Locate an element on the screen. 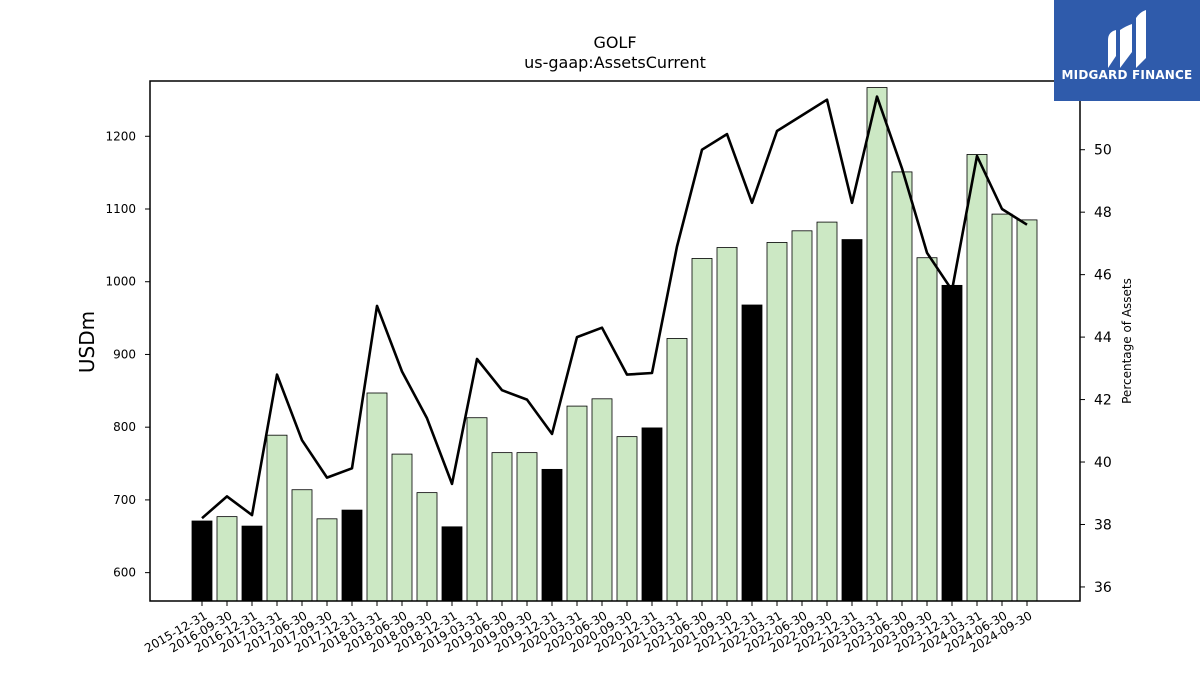  y2-tick-label: 48 is located at coordinates (1103, 213).